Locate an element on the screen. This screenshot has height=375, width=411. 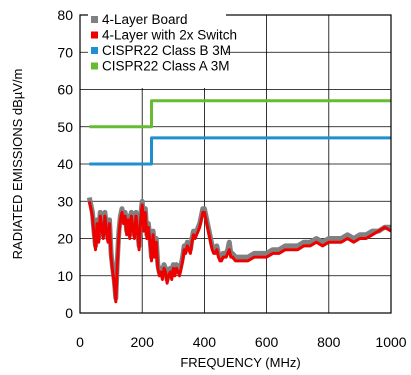
y-tick-label: 50 is located at coordinates (65, 127).